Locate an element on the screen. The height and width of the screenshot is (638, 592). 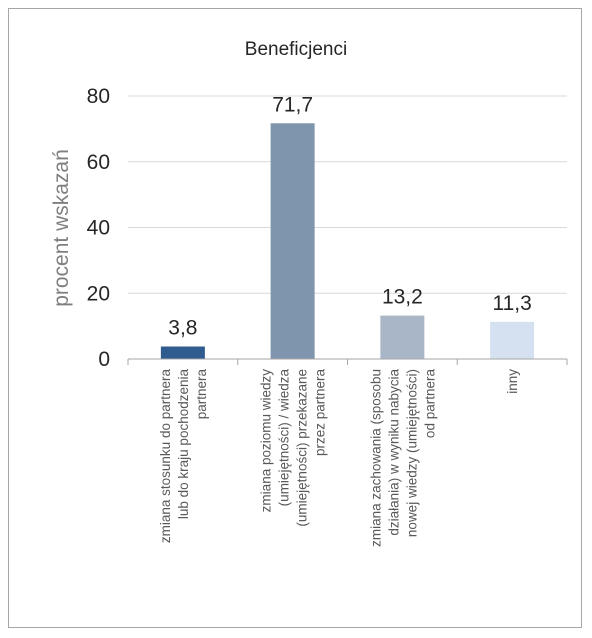
y-tick-label: 20 is located at coordinates (98, 293).